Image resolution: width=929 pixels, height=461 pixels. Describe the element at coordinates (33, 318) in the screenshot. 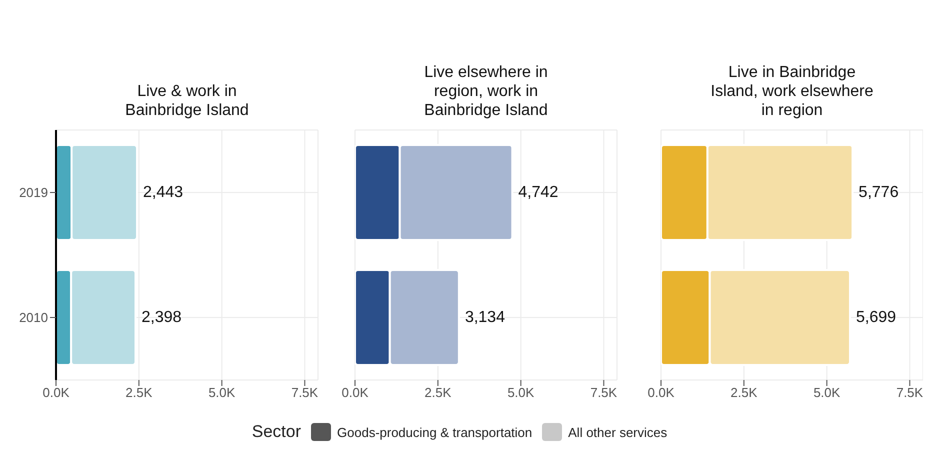

I see `y-tick-label: 2010` at that location.